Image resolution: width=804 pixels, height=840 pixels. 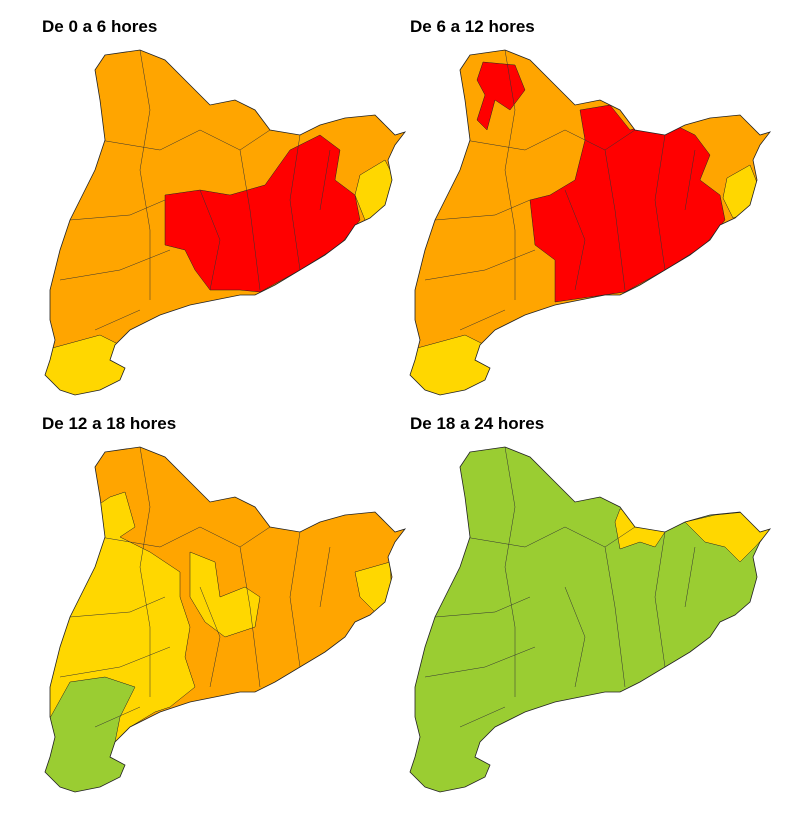 I want to click on panel-title: De 0 a 6 hores, so click(x=99, y=26).